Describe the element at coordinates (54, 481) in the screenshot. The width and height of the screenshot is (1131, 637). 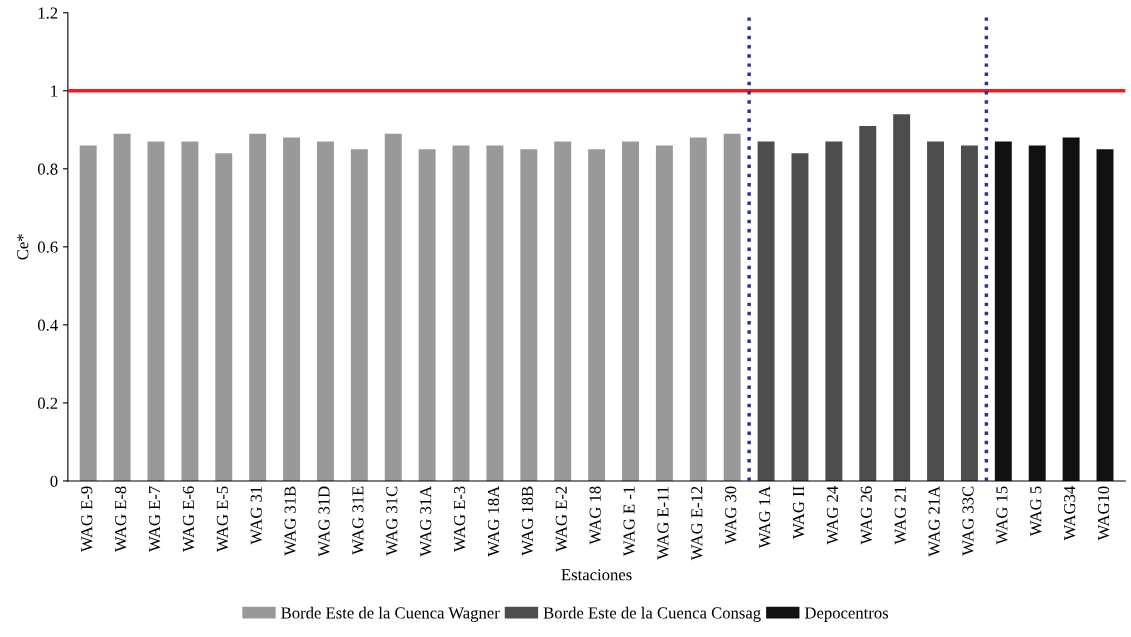
I see `y-tick-label: 0` at that location.